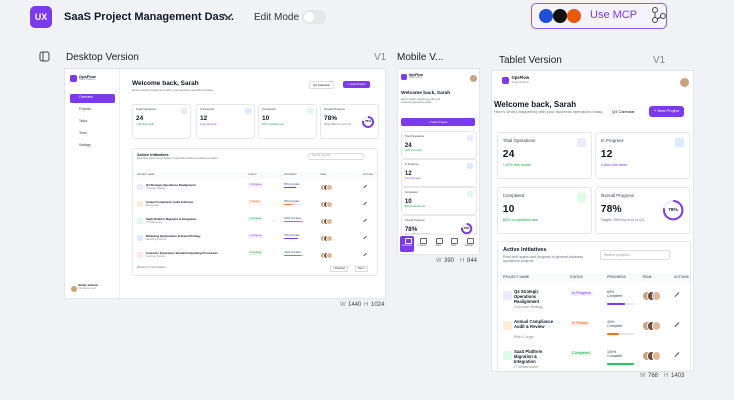  What do you see at coordinates (412, 179) in the screenshot?
I see `stat-note: 4 due this week` at bounding box center [412, 179].